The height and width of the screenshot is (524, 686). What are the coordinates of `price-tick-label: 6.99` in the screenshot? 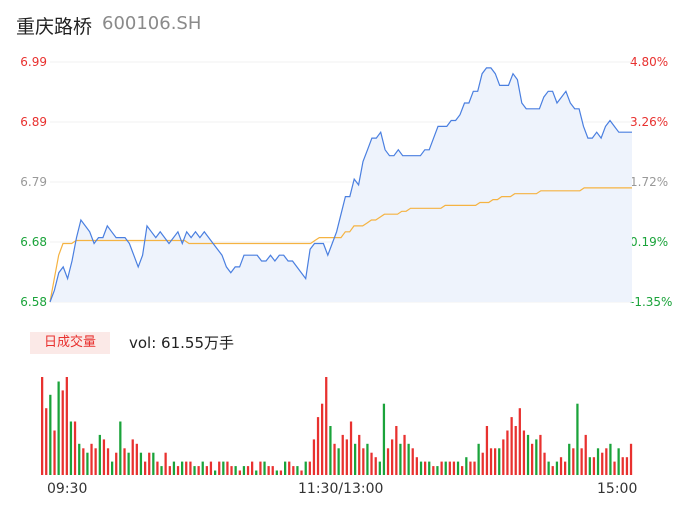 It's located at (33, 62).